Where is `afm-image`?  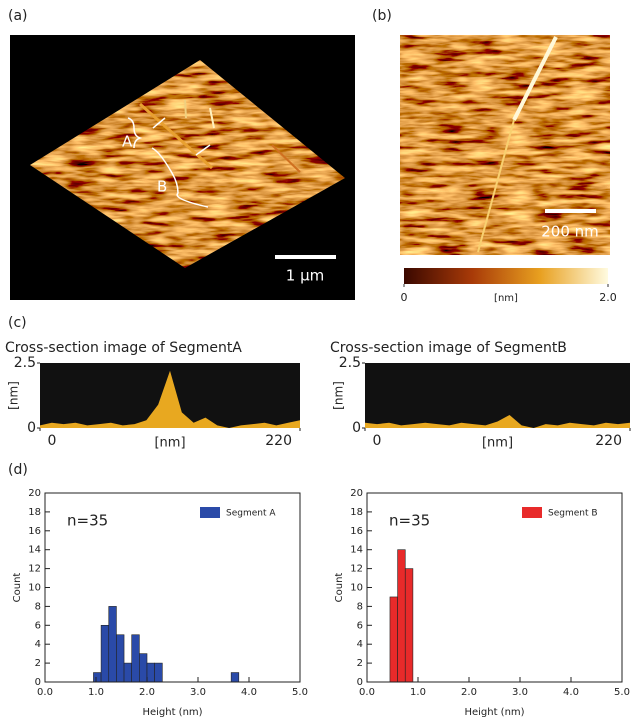 afm-image is located at coordinates (505, 145).